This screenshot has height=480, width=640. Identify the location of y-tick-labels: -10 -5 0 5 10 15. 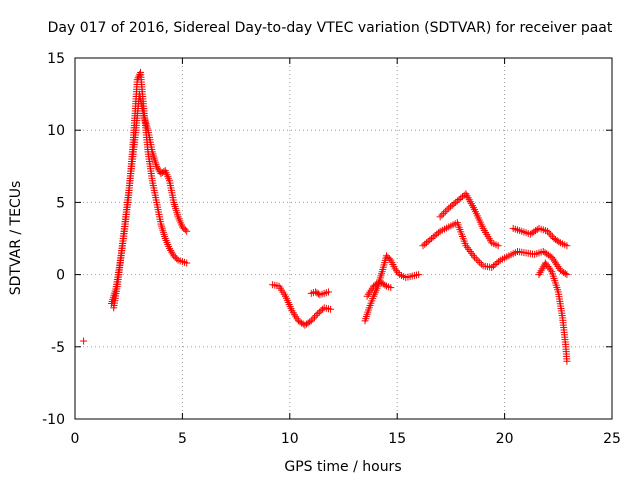
(53, 239).